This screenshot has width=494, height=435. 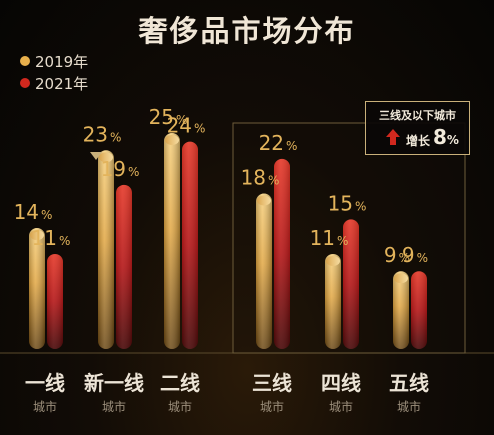 What do you see at coordinates (33, 212) in the screenshot?
I see `value-label-2019-0: 14%` at bounding box center [33, 212].